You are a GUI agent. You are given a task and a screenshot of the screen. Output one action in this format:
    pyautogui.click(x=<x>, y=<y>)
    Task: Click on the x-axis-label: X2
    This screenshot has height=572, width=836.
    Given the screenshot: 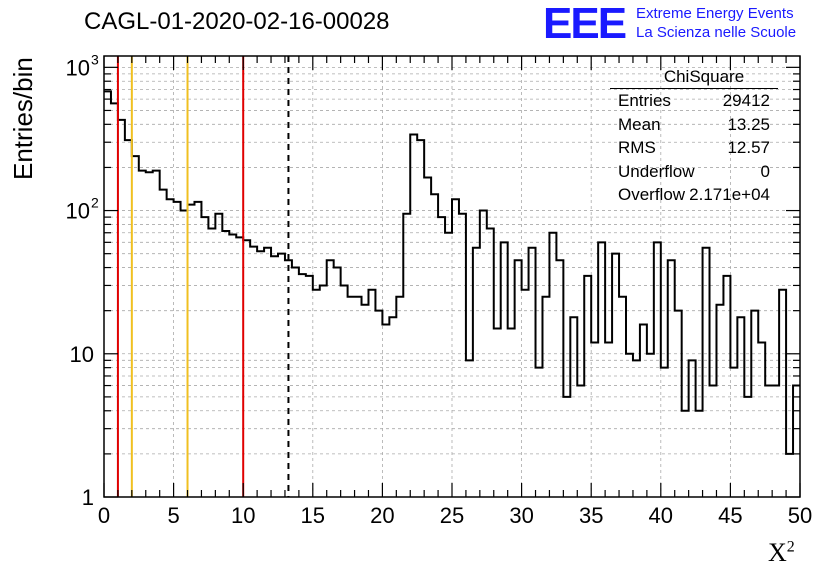 What is the action you would take?
    pyautogui.click(x=781, y=553)
    